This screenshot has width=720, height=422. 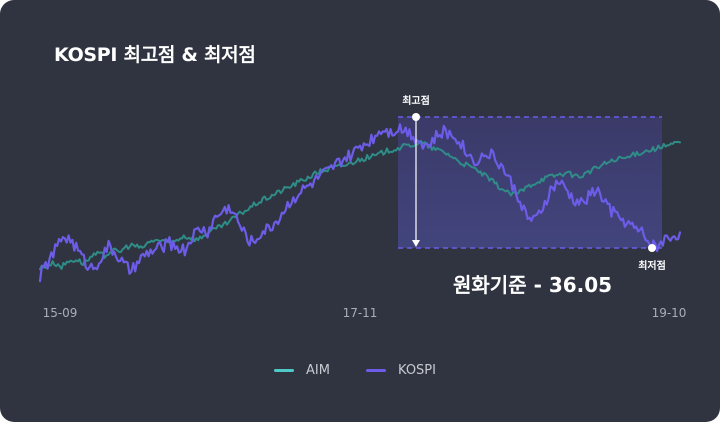 What do you see at coordinates (60, 313) in the screenshot?
I see `x-tick-label: 15-09` at bounding box center [60, 313].